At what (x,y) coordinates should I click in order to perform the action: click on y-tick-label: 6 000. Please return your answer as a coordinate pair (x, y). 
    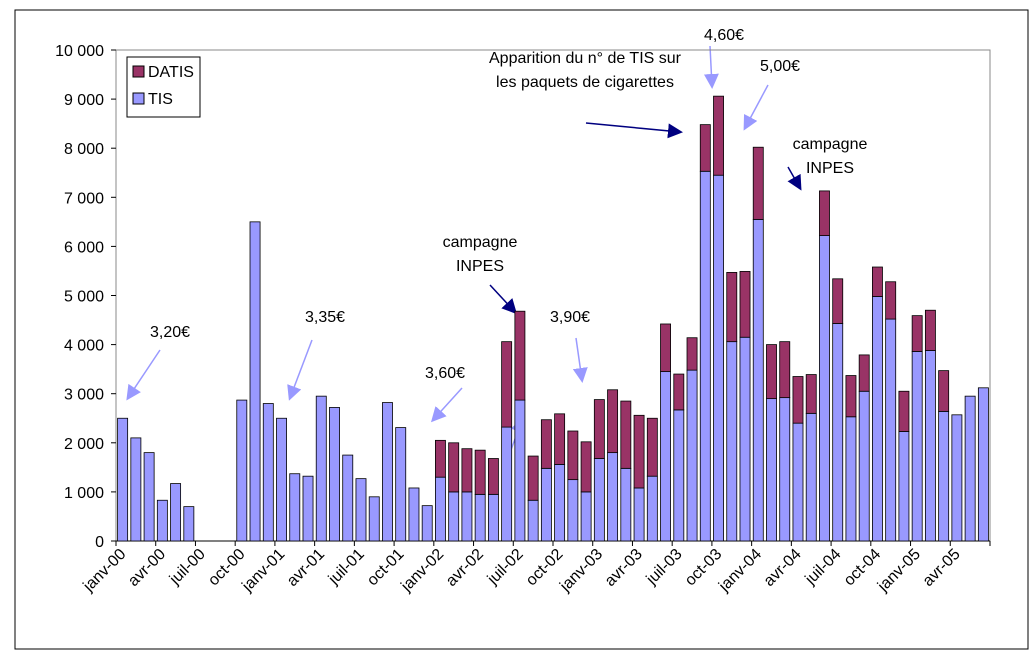
    Looking at the image, I should click on (84, 247).